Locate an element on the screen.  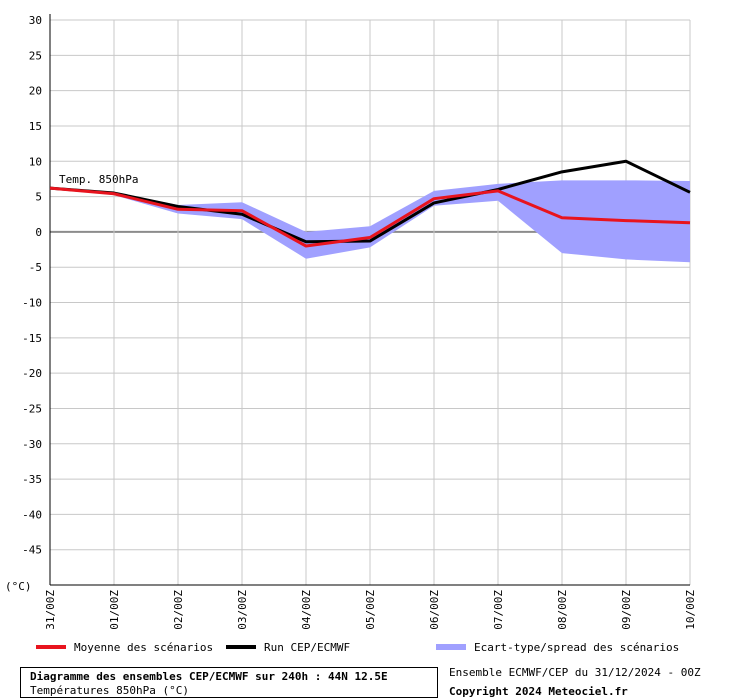
legend-run: Run CEP/ECMWF is located at coordinates (288, 647).